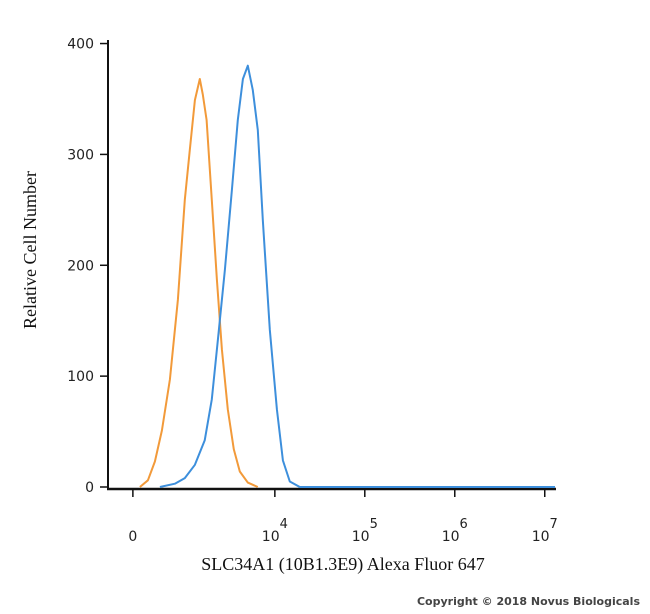 This screenshot has height=614, width=650. What do you see at coordinates (284, 524) in the screenshot?
I see `x-tick-exponent: 4` at bounding box center [284, 524].